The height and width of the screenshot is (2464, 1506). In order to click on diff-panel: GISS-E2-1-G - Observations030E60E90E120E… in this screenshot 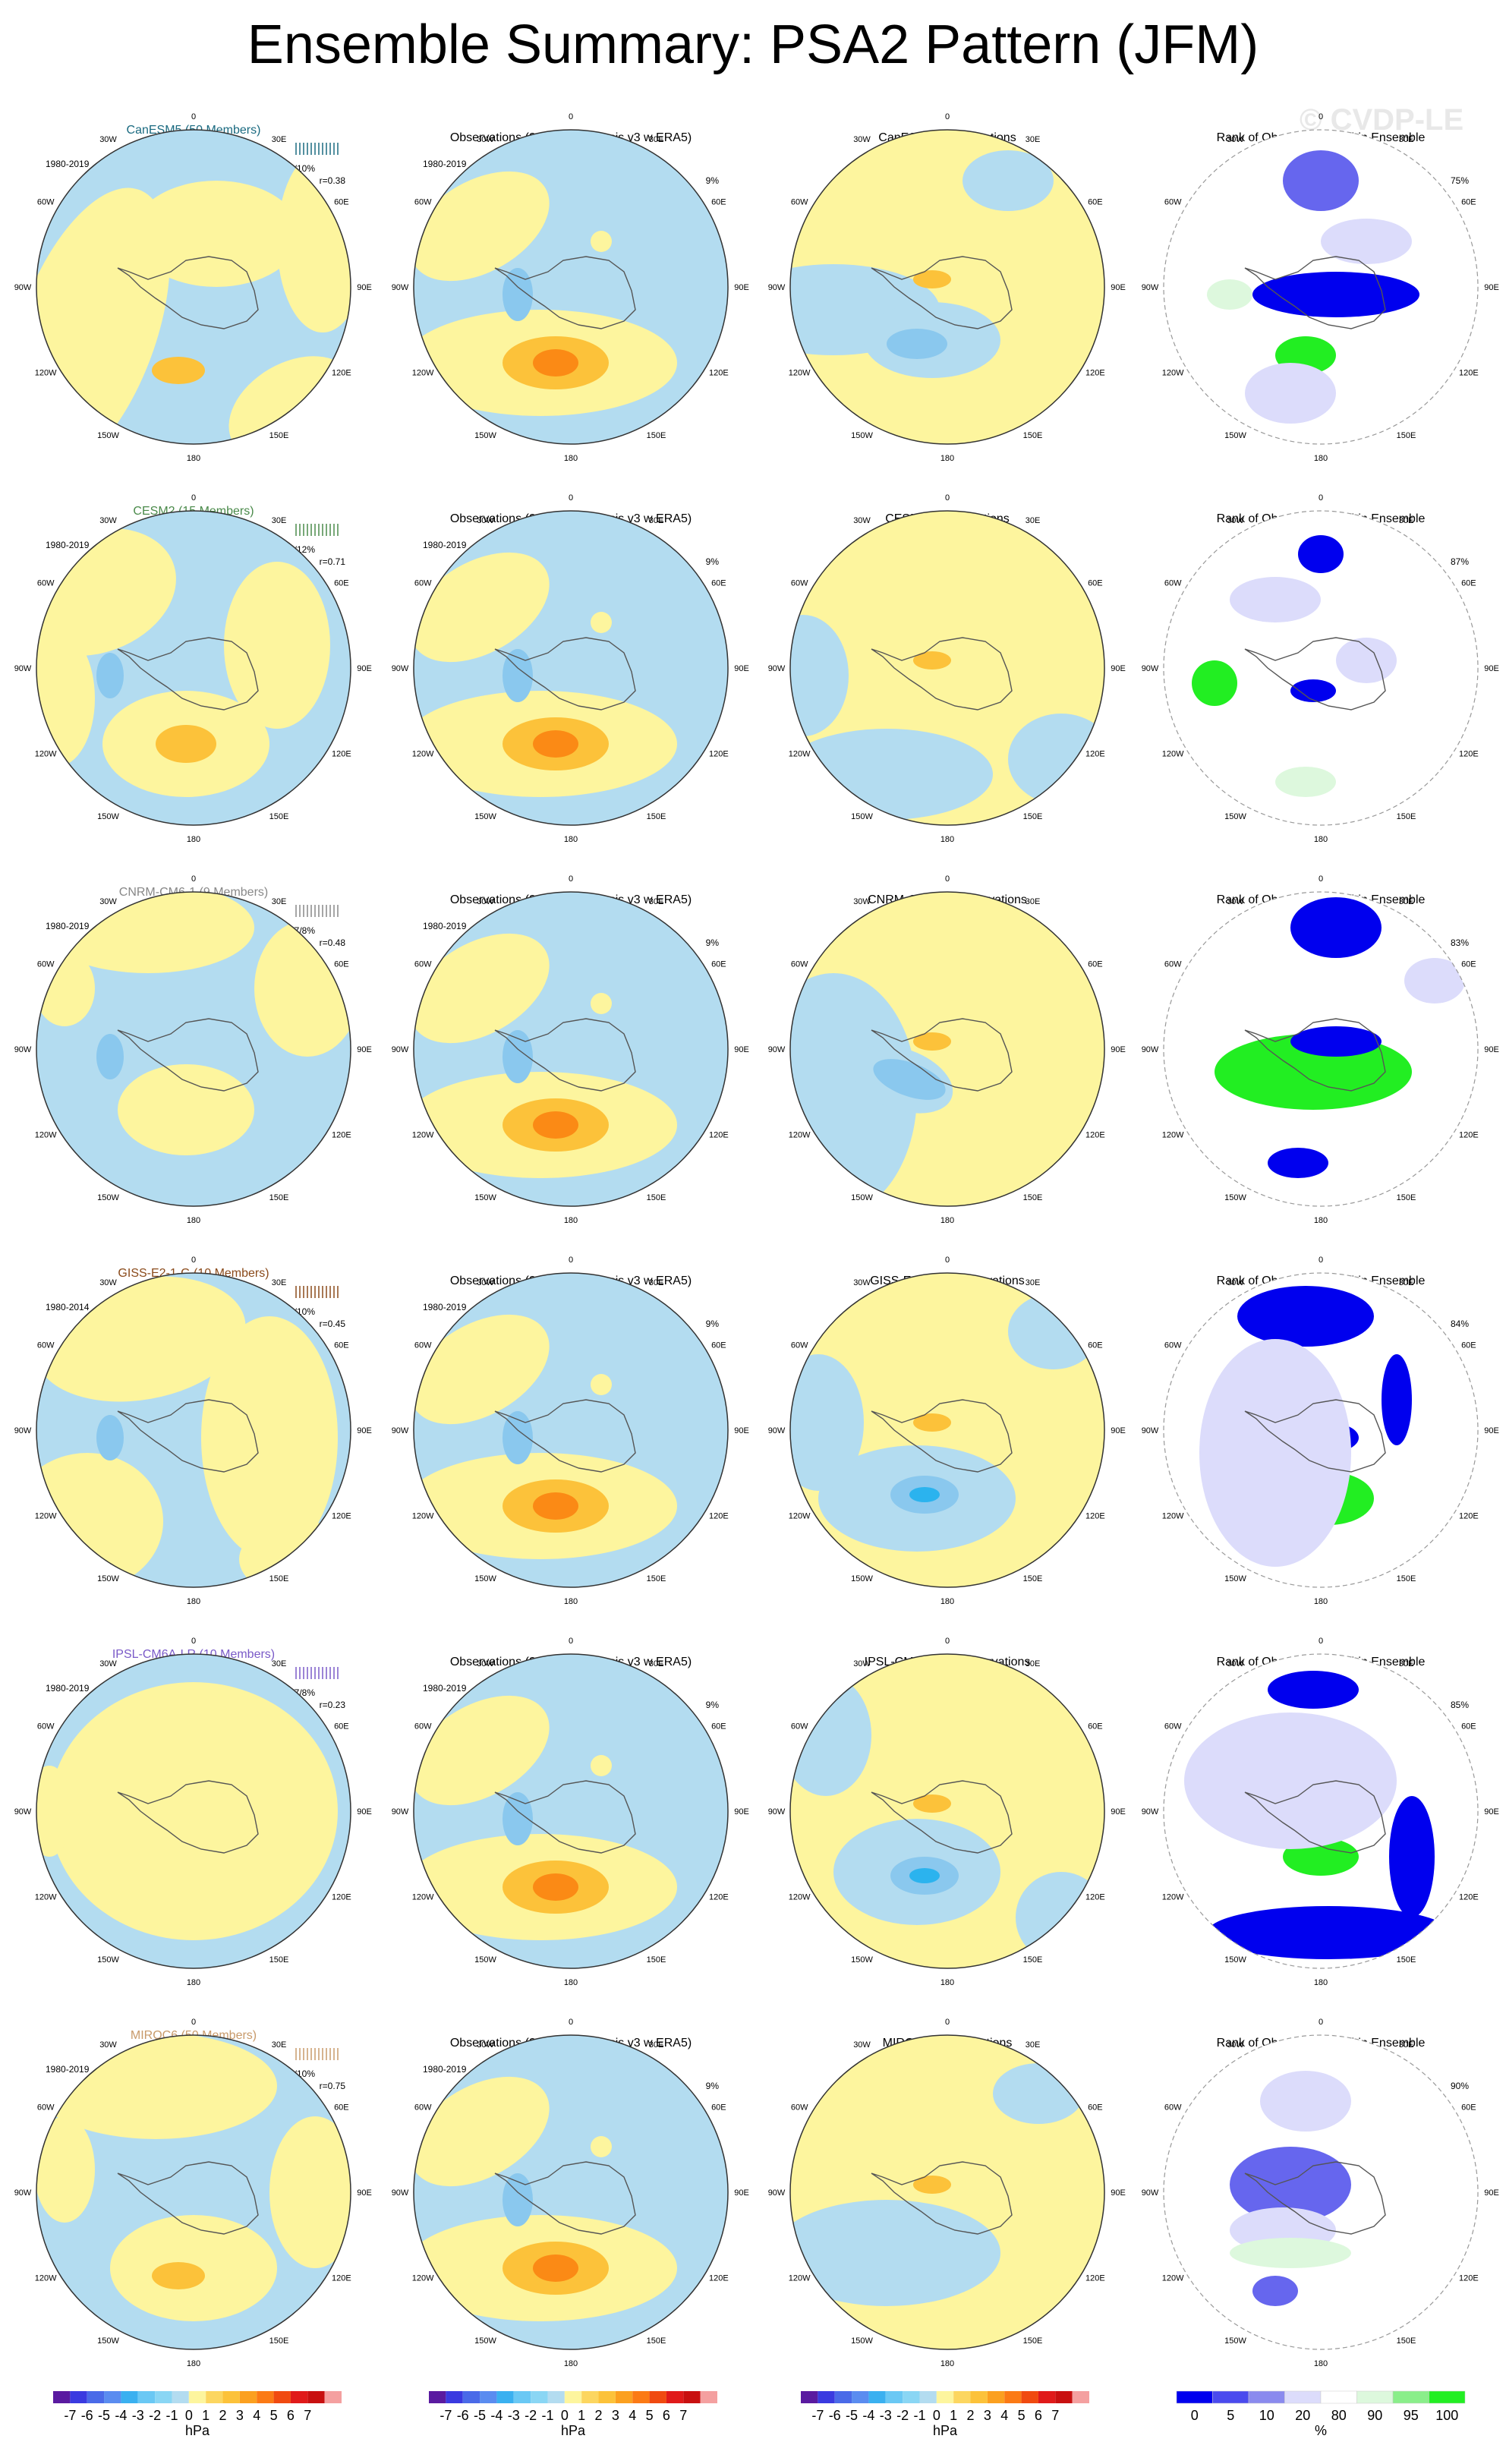, I will do `click(947, 1431)`.